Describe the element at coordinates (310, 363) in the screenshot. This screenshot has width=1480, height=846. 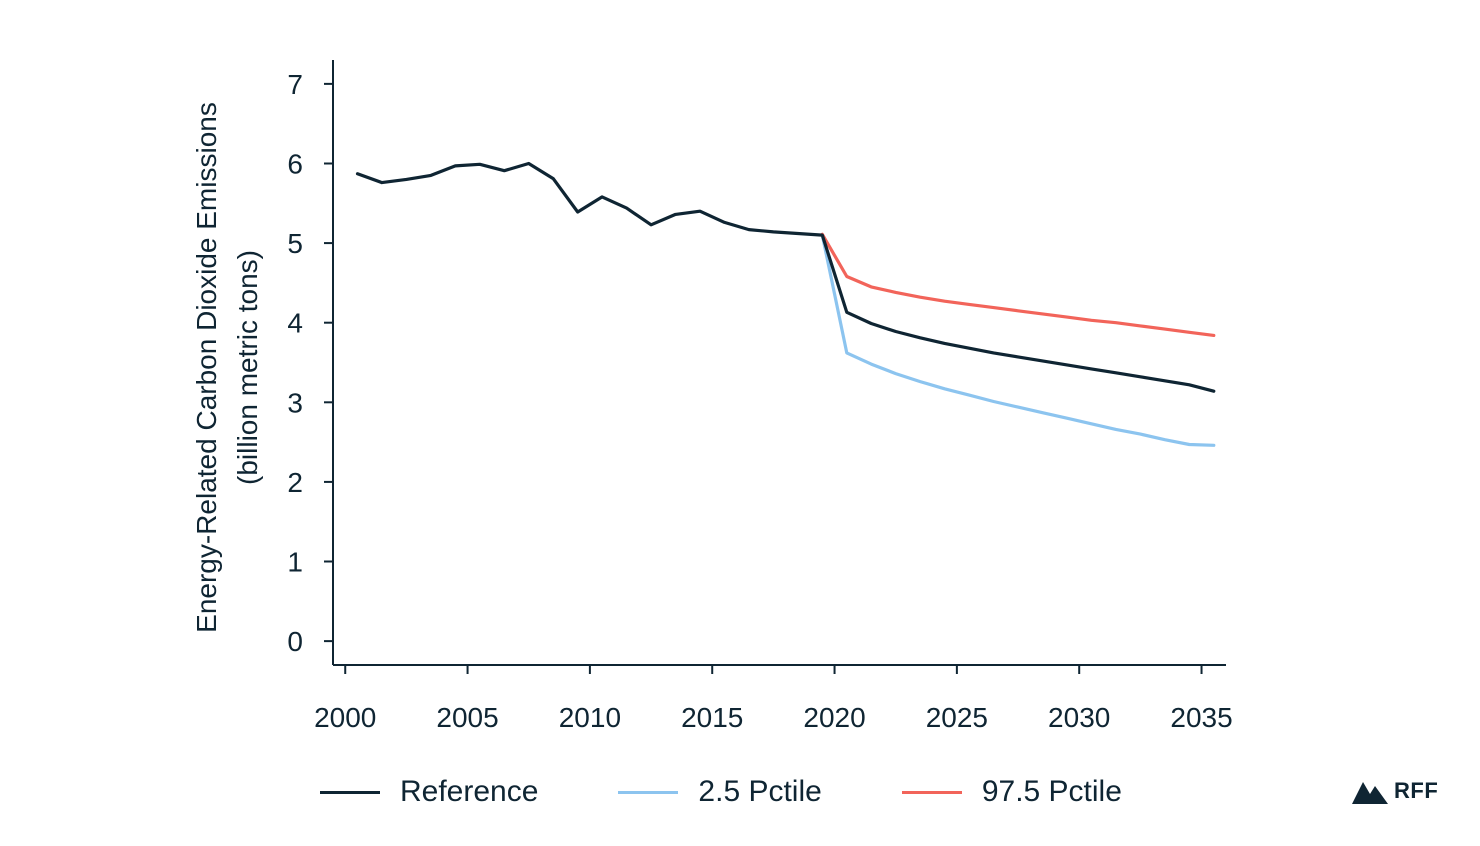
I see `y-ticks: 0 1 2 3 4 5 6 7` at that location.